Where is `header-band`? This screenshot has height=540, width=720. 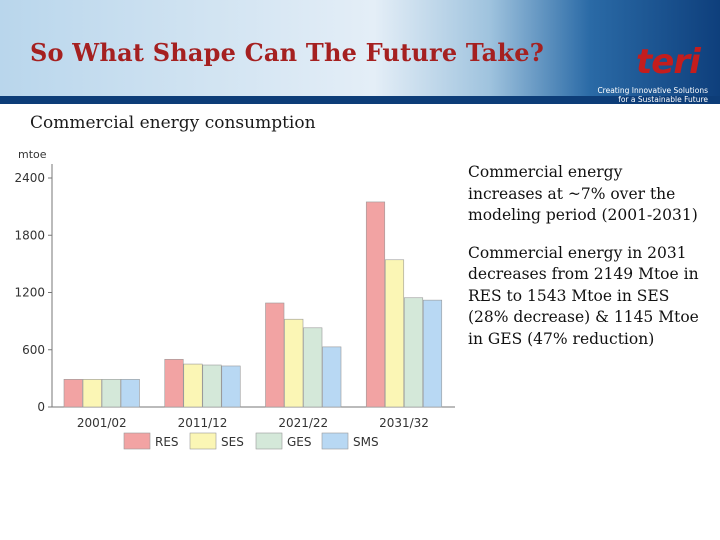 header-band is located at coordinates (360, 100).